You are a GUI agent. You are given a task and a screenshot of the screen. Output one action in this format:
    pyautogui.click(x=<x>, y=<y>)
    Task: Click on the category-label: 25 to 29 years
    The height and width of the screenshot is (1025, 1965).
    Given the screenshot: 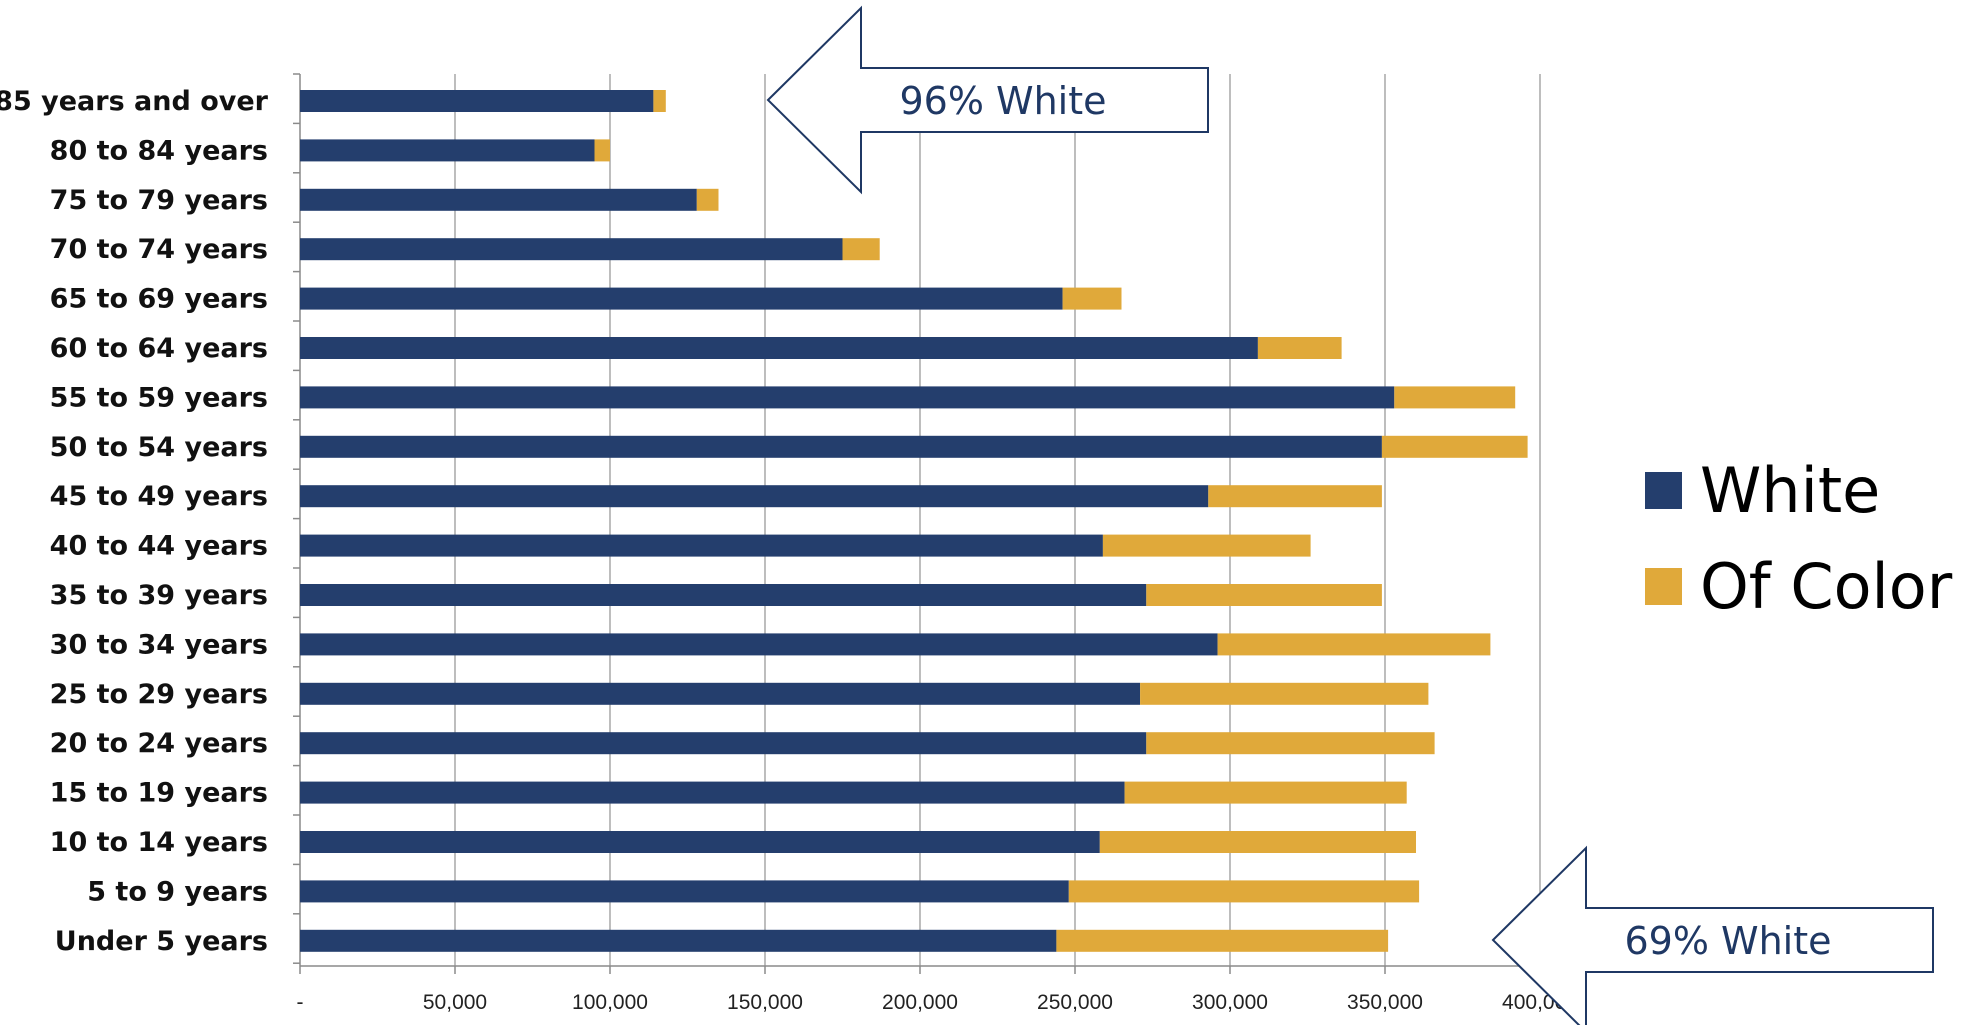 What is the action you would take?
    pyautogui.click(x=159, y=694)
    